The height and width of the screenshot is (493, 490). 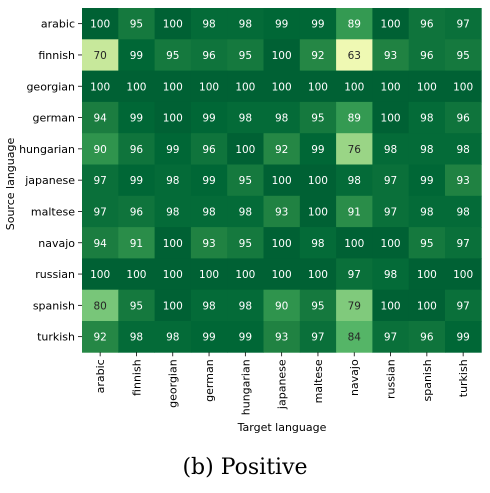 What do you see at coordinates (56, 55) in the screenshot?
I see `y-tick-label: finnish` at bounding box center [56, 55].